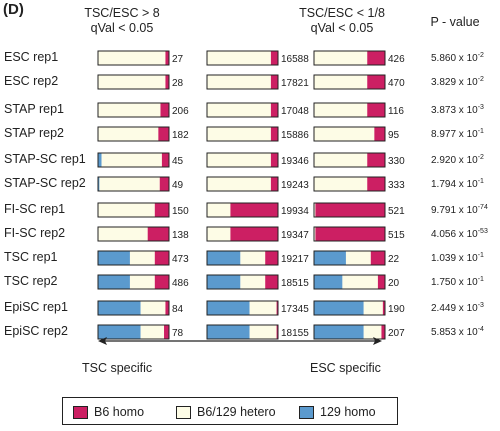 This screenshot has height=431, width=500. What do you see at coordinates (480, 329) in the screenshot?
I see `p-value-exponent: -4` at bounding box center [480, 329].